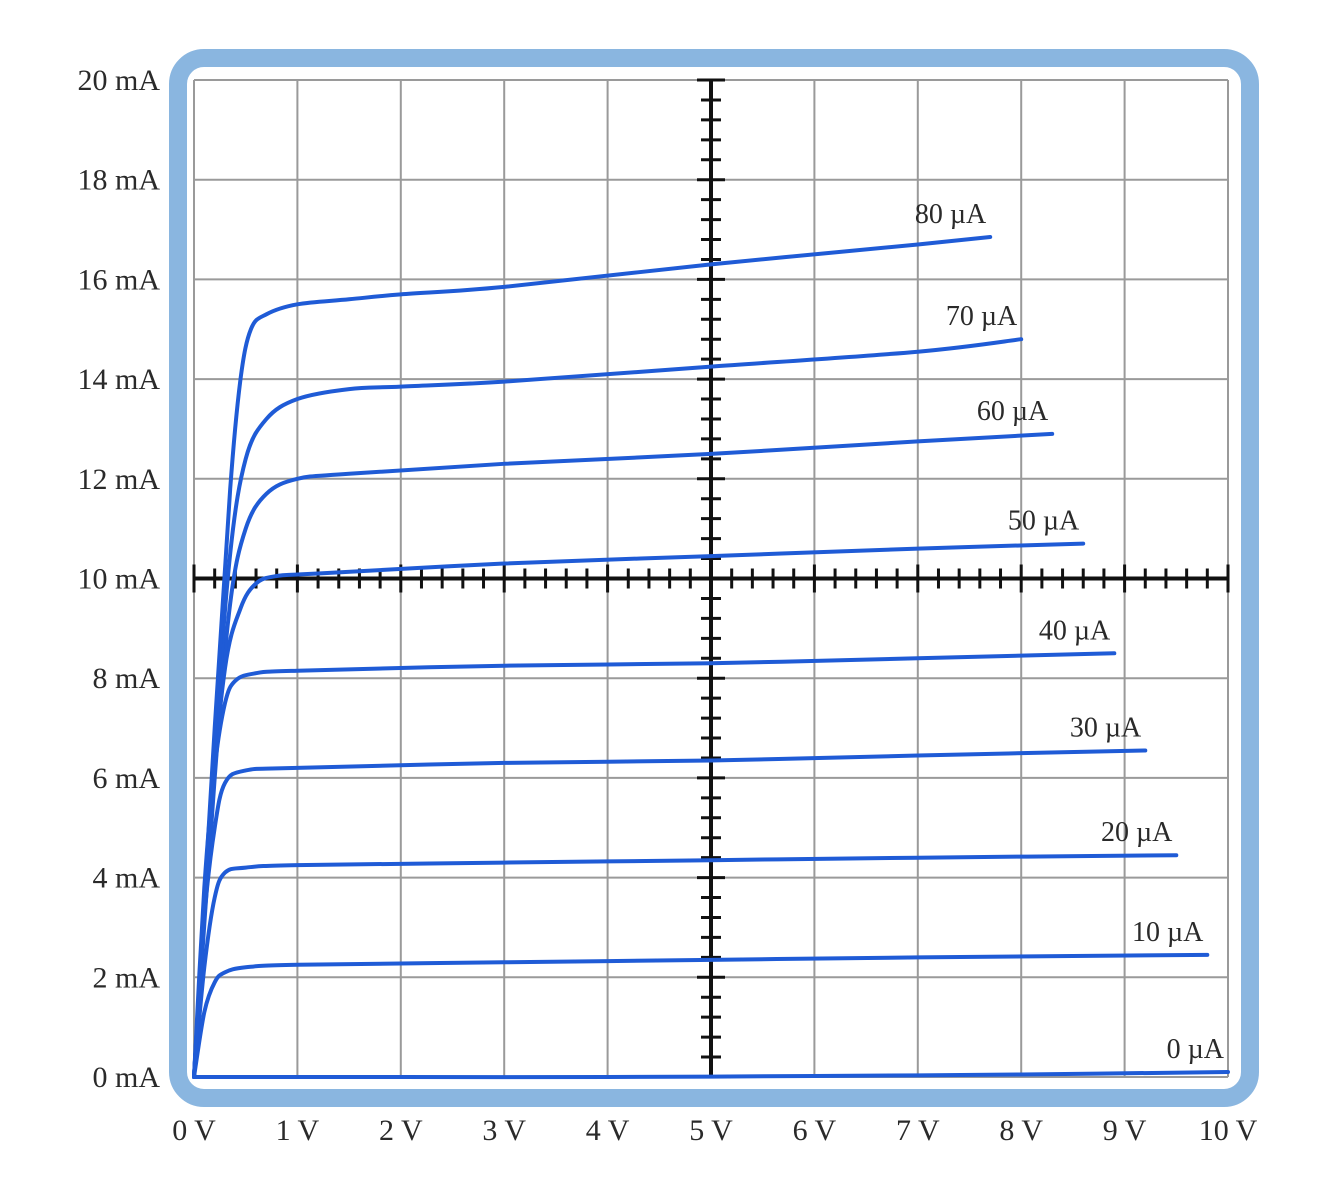  I want to click on curve-label: 40 µA, so click(1075, 630).